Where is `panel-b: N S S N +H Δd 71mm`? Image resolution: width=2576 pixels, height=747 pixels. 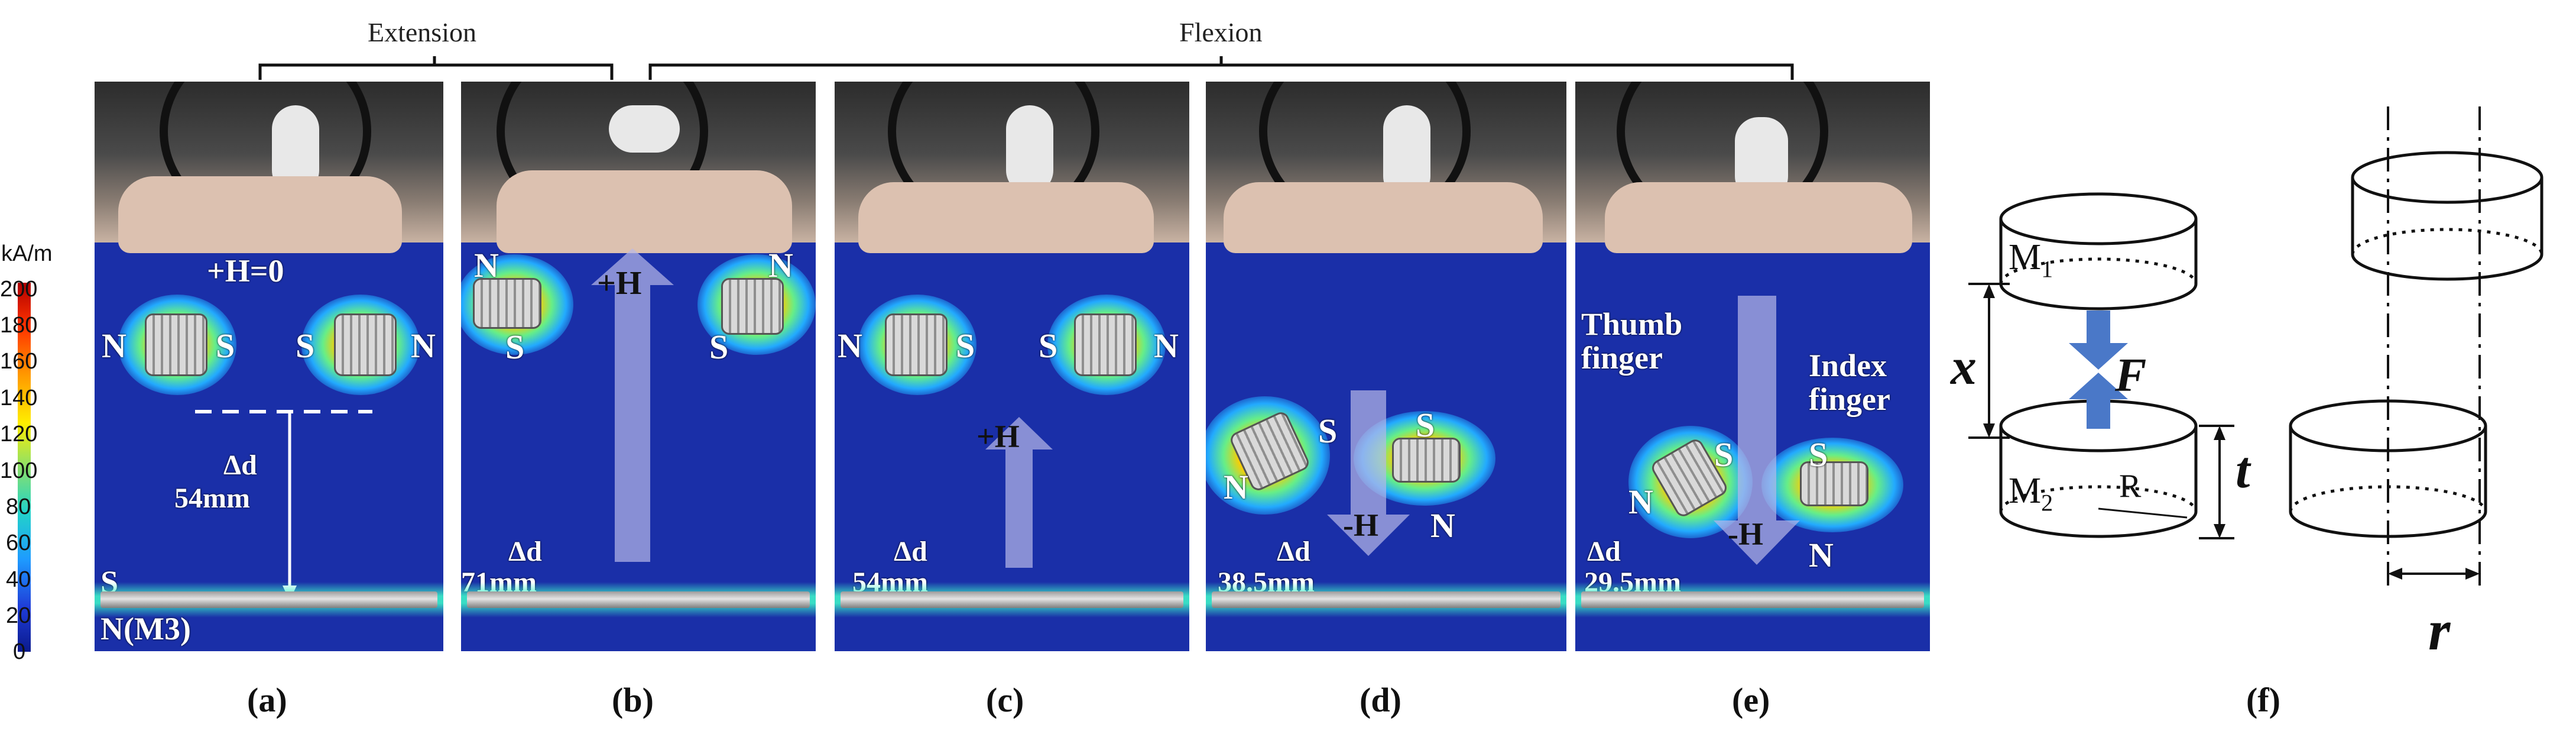 panel-b: N S S N +H Δd 71mm is located at coordinates (638, 366).